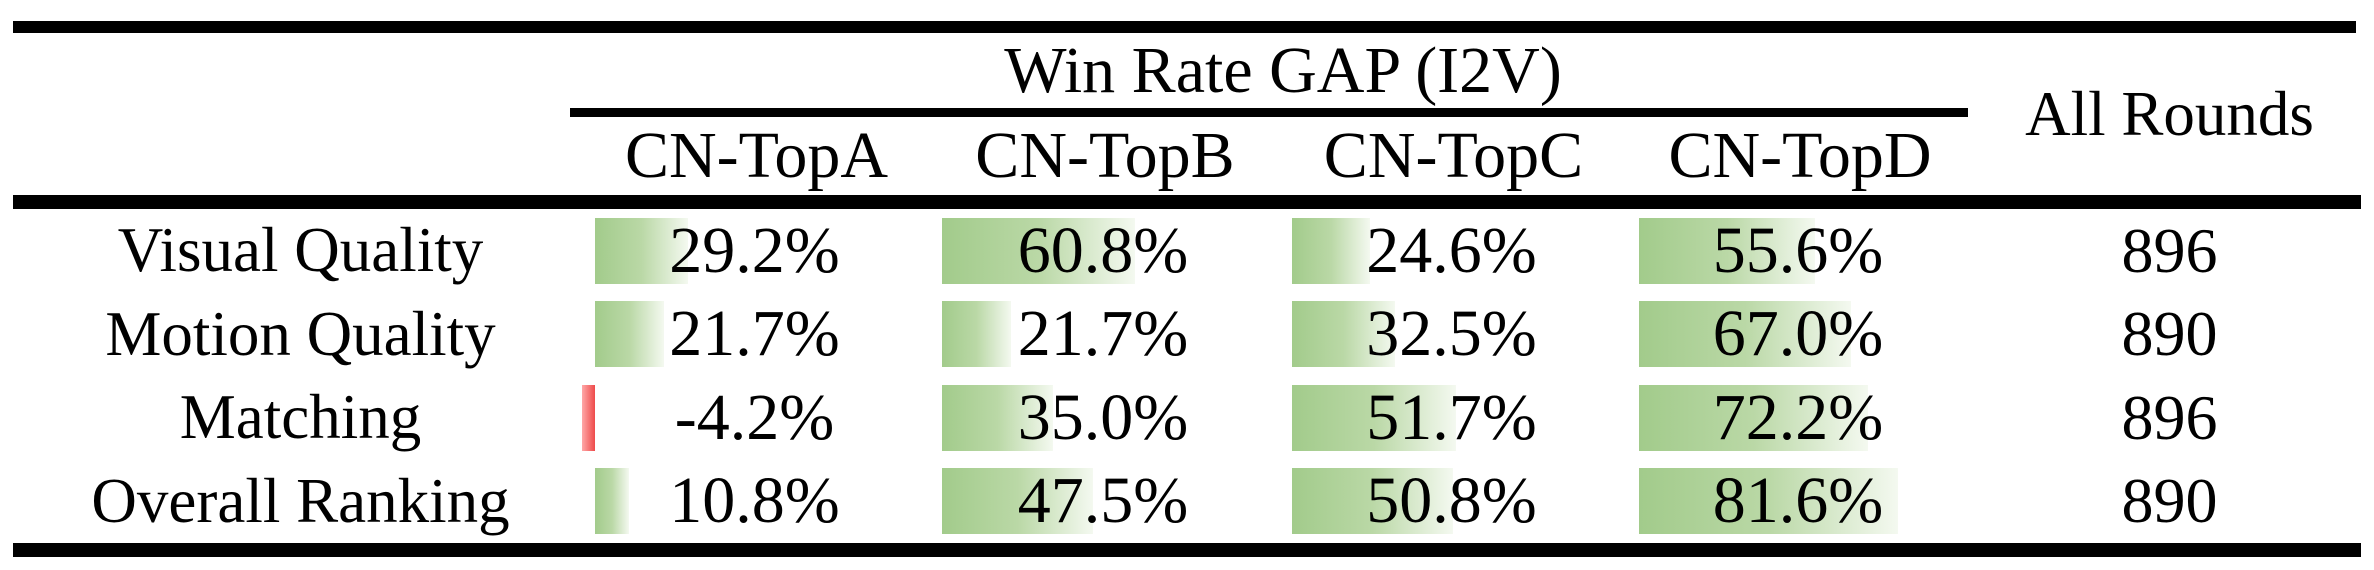  I want to click on value-cell: 72.2%, so click(1805, 417).